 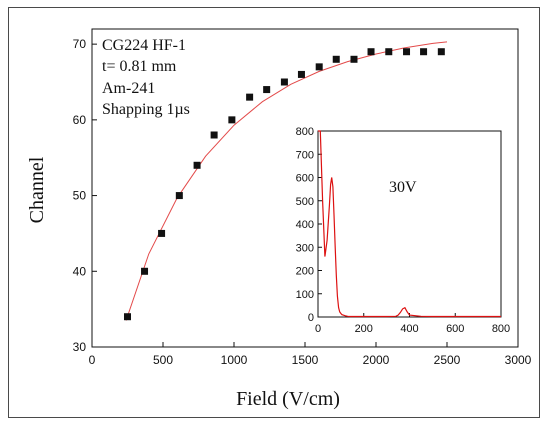 I want to click on inset-y-tick-label: 400, so click(x=305, y=225).